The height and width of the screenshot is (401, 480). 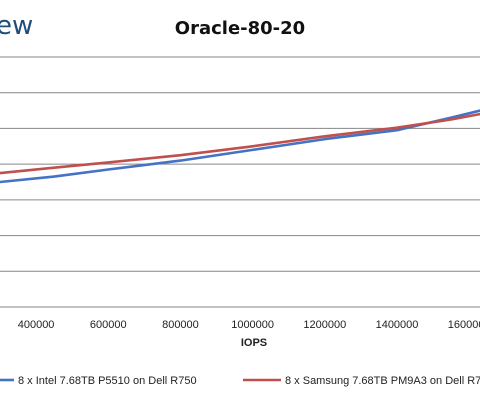 I want to click on x-axis-title: IOPS, so click(x=254, y=343).